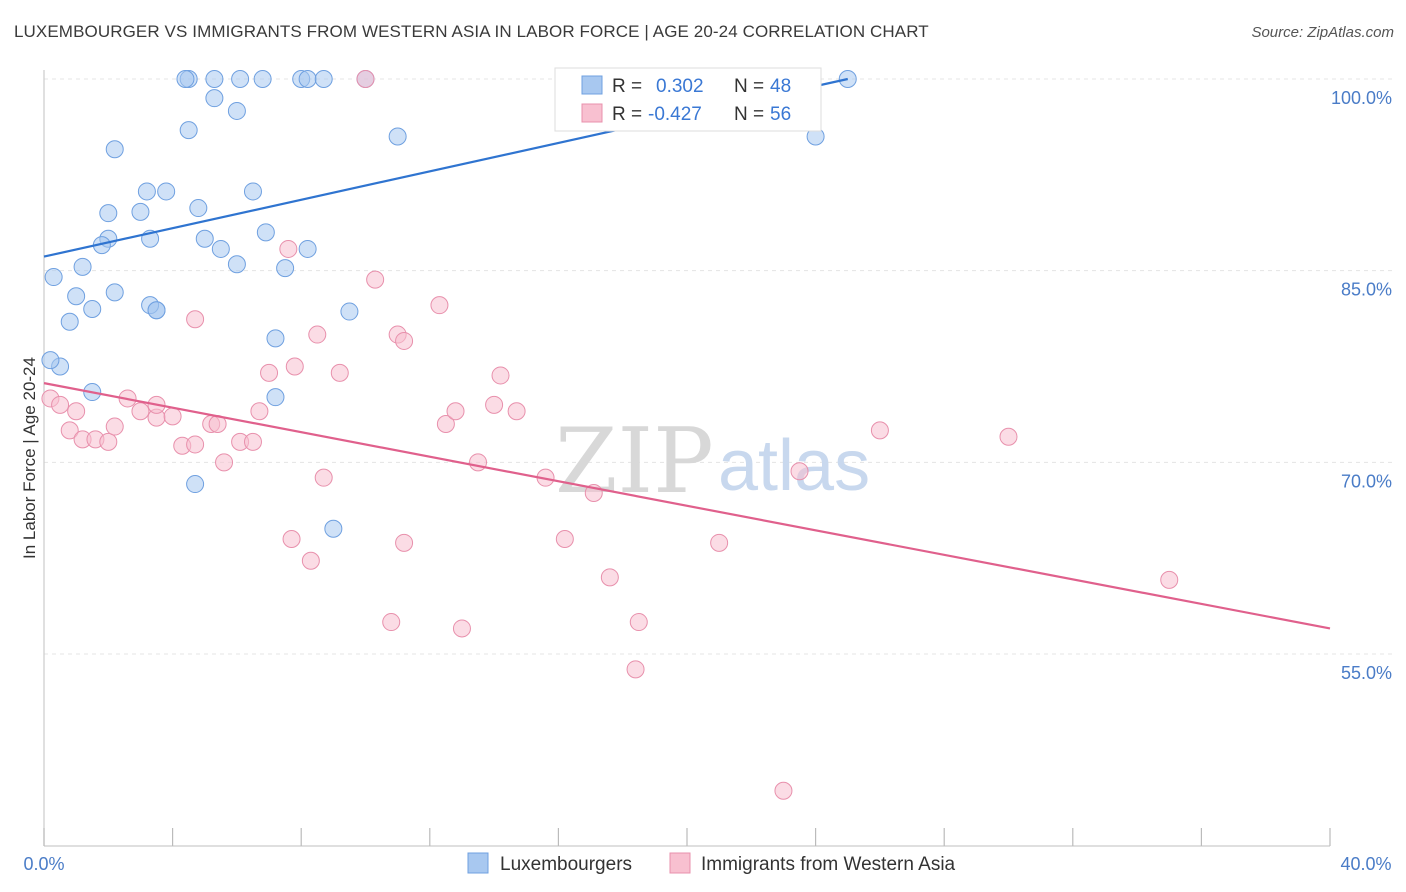 This screenshot has height=892, width=1406. What do you see at coordinates (675, 114) in the screenshot?
I see `stats-legend-r-value: -0.427` at bounding box center [675, 114].